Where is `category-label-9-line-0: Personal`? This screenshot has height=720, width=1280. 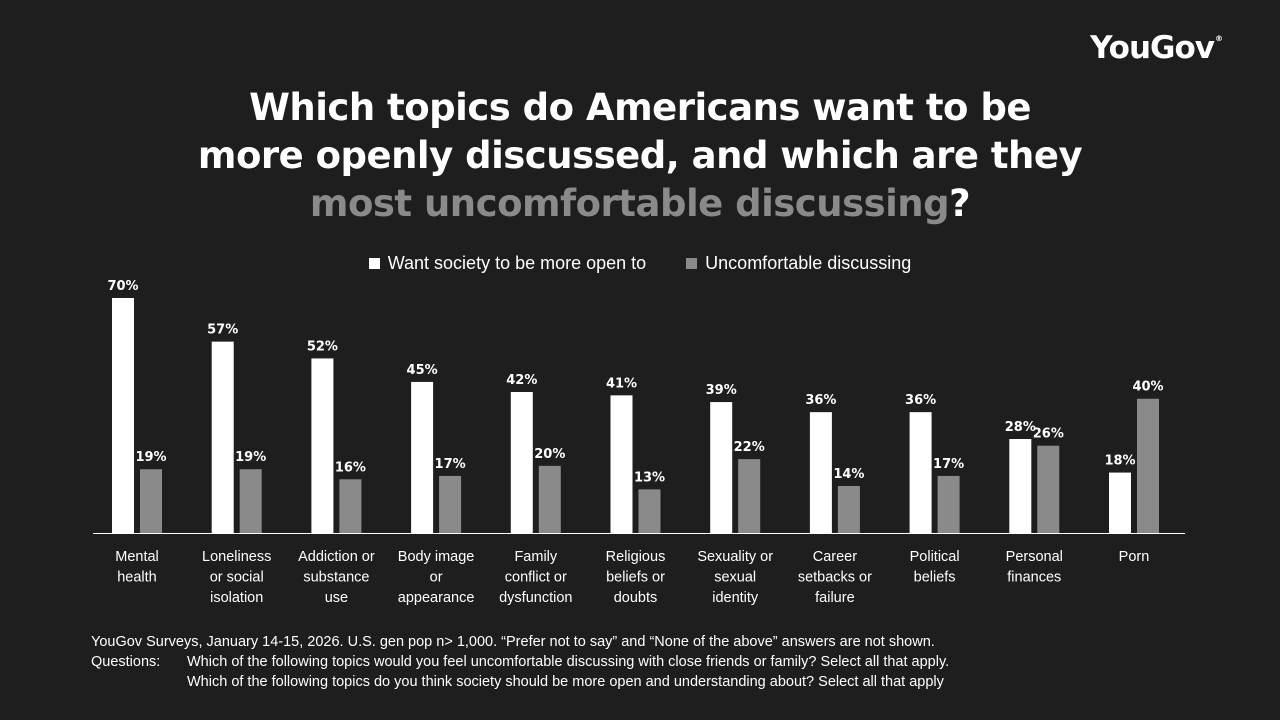
category-label-9-line-0: Personal is located at coordinates (1034, 557).